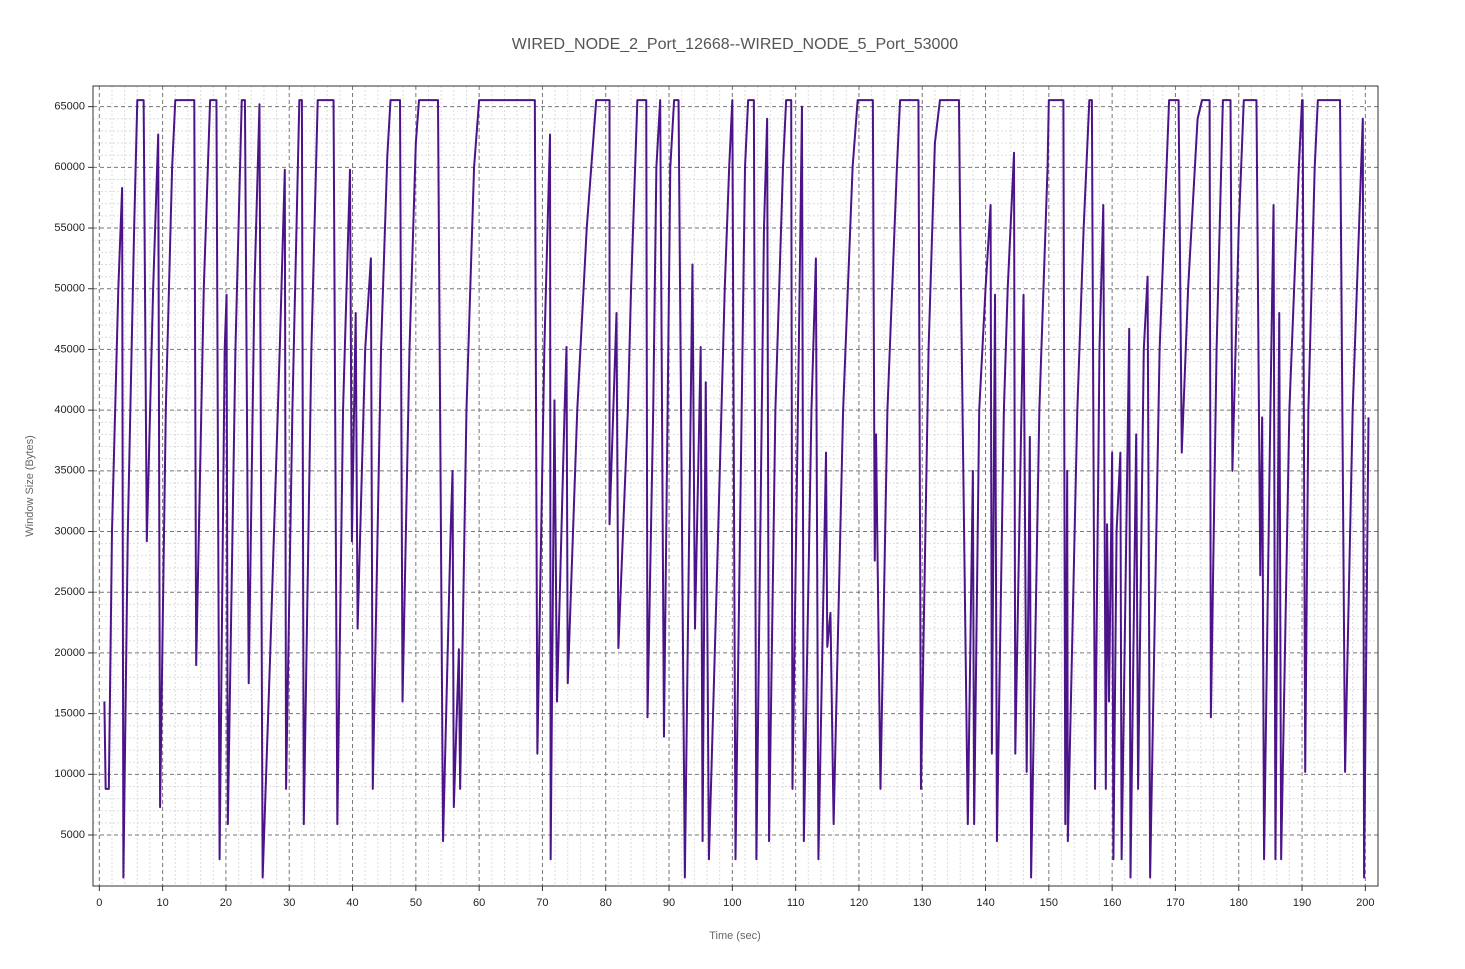 This screenshot has height=969, width=1465. Describe the element at coordinates (69, 107) in the screenshot. I see `y-tick-label: 65000` at that location.